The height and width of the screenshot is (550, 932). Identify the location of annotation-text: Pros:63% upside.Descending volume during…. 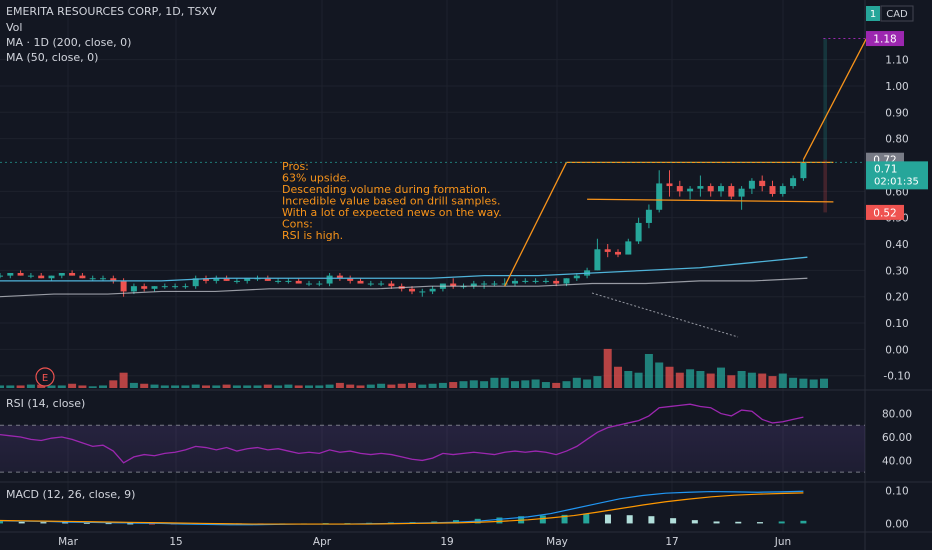
(392, 201).